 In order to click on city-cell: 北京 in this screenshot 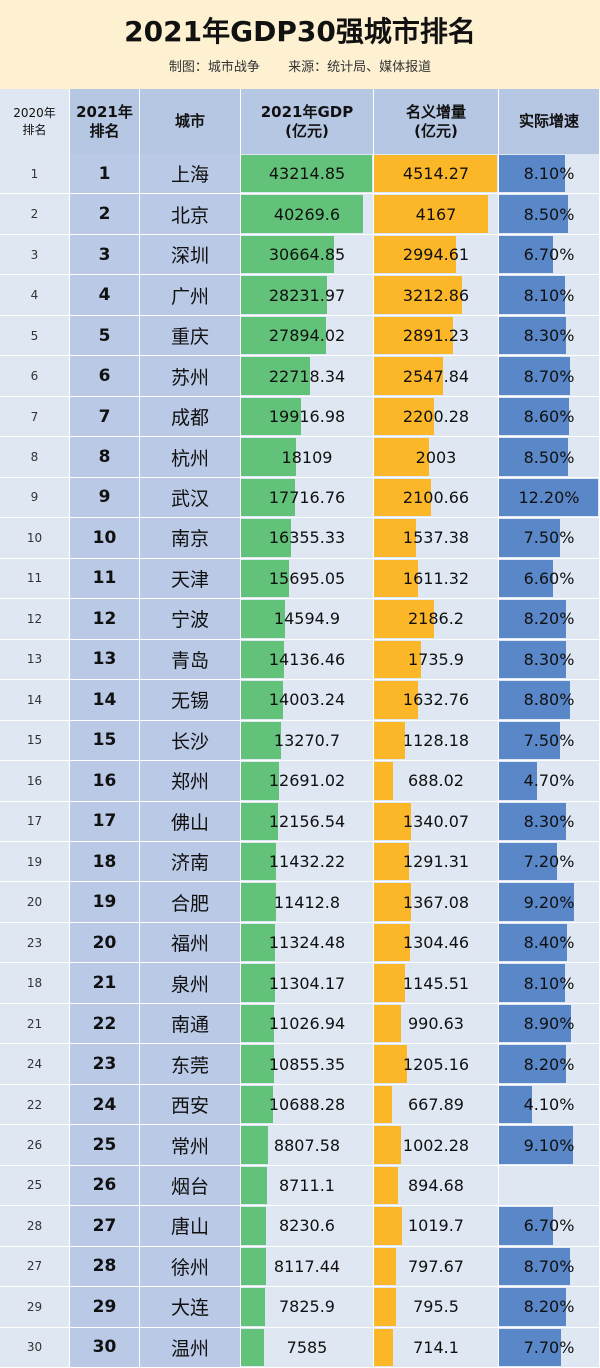, I will do `click(190, 214)`.